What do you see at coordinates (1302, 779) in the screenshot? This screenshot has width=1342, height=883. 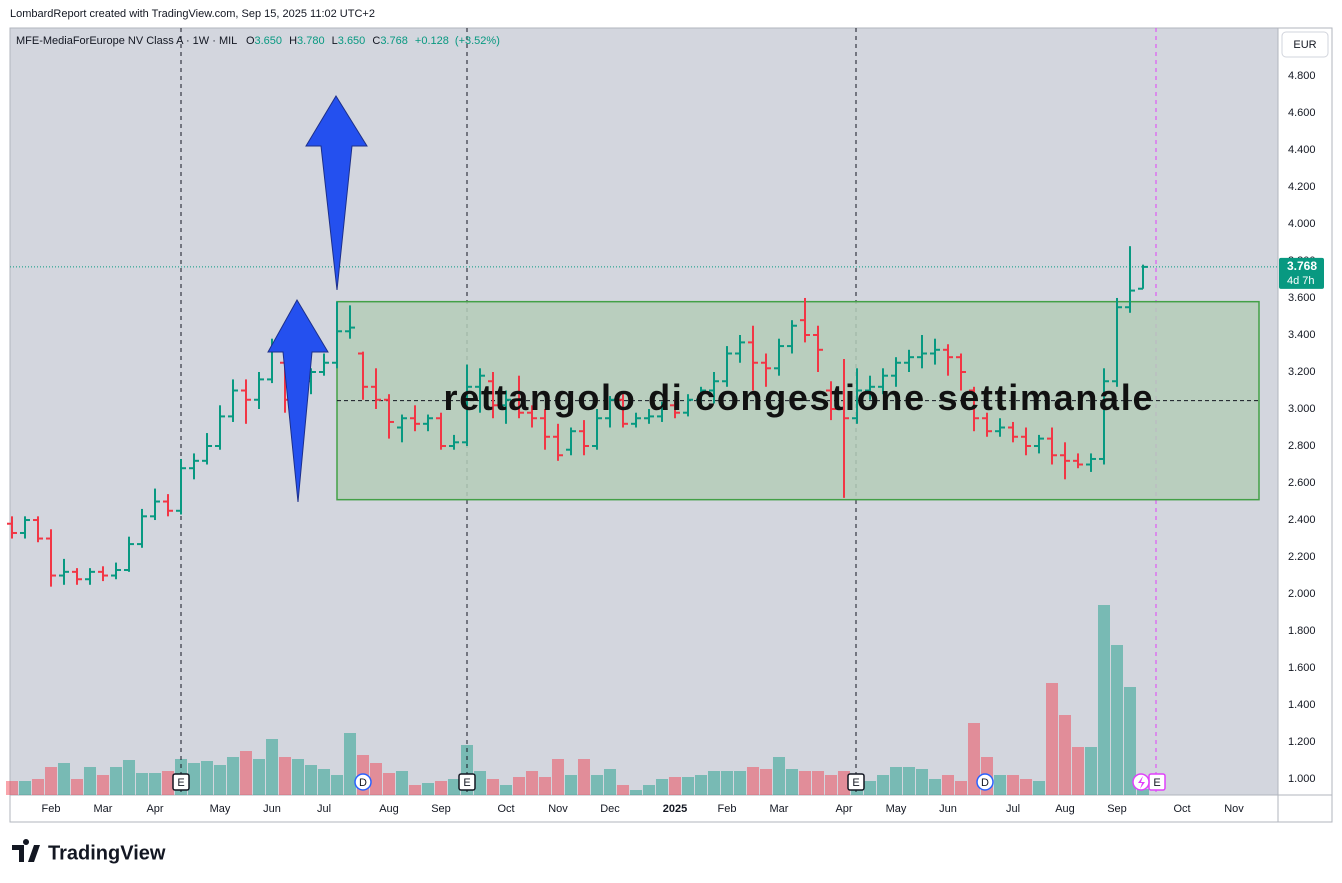 I see `y-tick-label: 1.000` at bounding box center [1302, 779].